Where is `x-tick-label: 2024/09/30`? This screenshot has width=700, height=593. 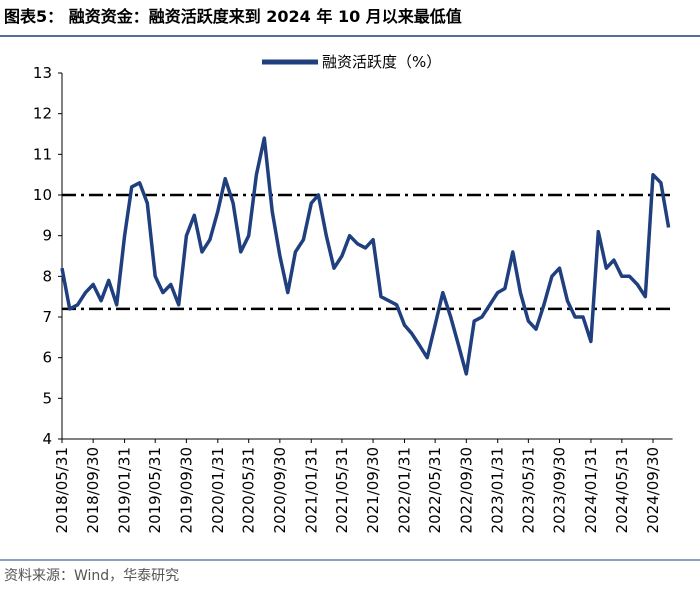
x-tick-label: 2024/09/30 is located at coordinates (653, 490).